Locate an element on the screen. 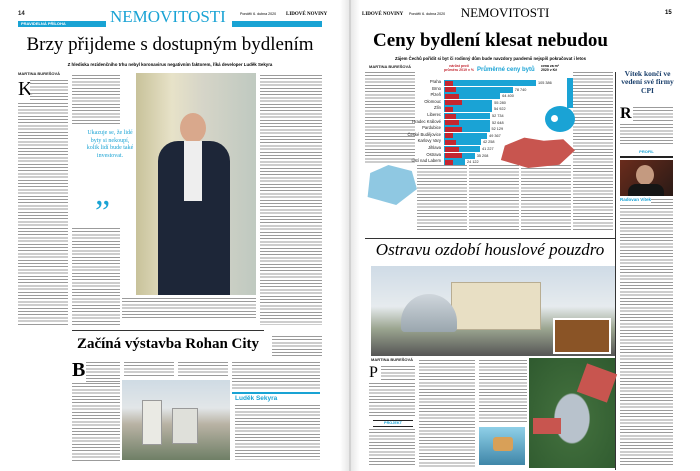 Image resolution: width=700 pixels, height=471 pixels. section-bar is located at coordinates (277, 24).